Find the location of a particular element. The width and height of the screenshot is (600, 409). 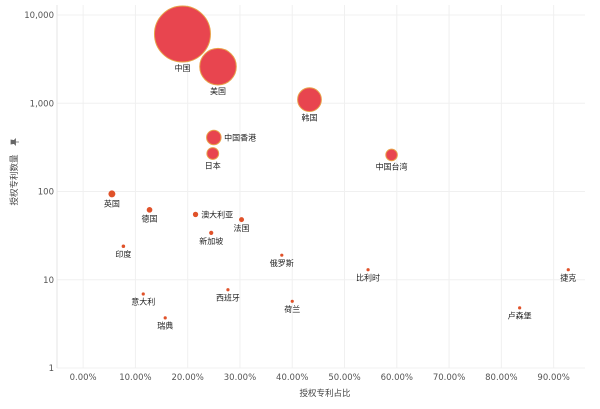

point-label: 法国 is located at coordinates (242, 228).